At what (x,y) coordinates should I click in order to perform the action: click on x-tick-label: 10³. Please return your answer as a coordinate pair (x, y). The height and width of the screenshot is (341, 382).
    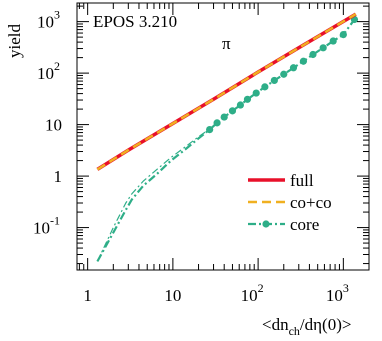
    Looking at the image, I should click on (337, 293).